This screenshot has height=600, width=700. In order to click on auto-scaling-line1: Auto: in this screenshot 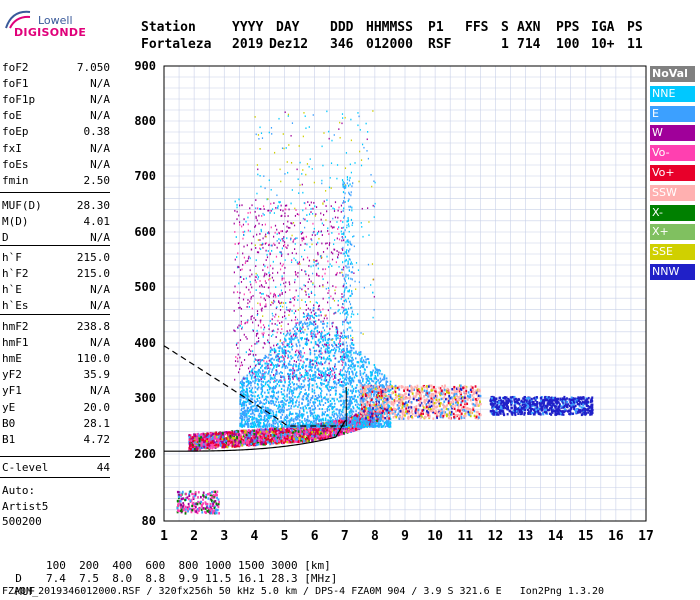, I will do `click(19, 490)`.